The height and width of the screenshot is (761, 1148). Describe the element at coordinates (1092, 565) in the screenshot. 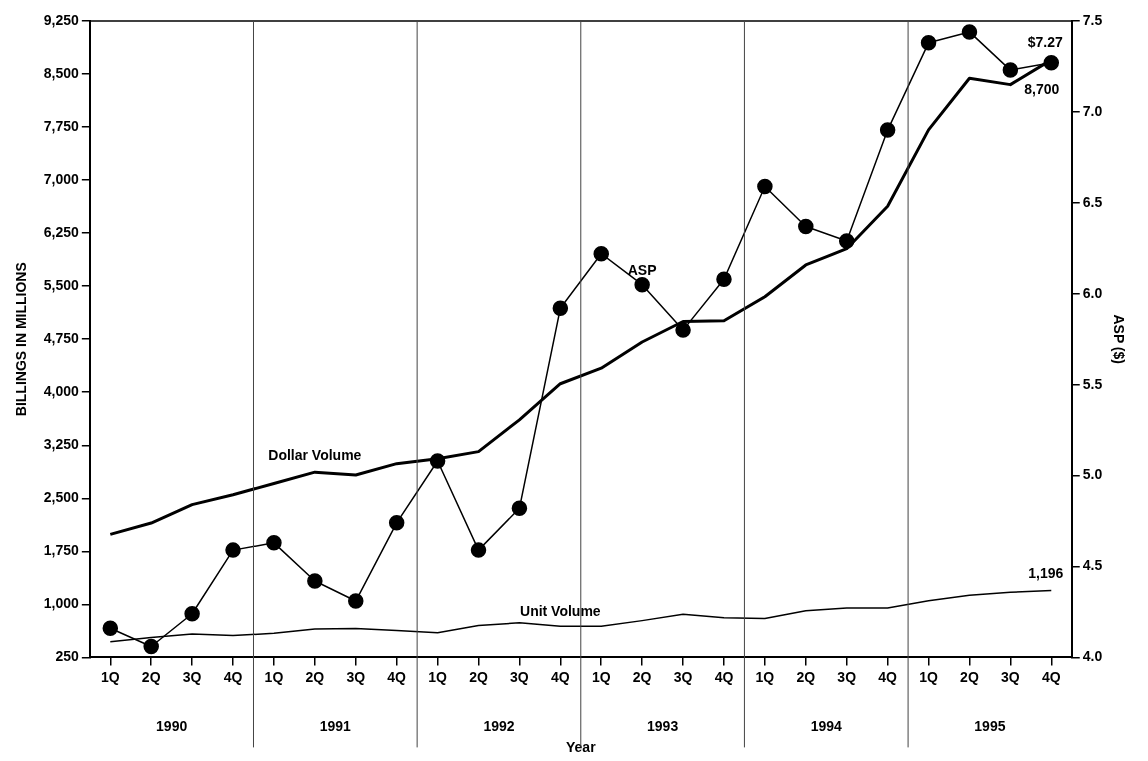

I see `y2-tick-label: 4.5` at that location.